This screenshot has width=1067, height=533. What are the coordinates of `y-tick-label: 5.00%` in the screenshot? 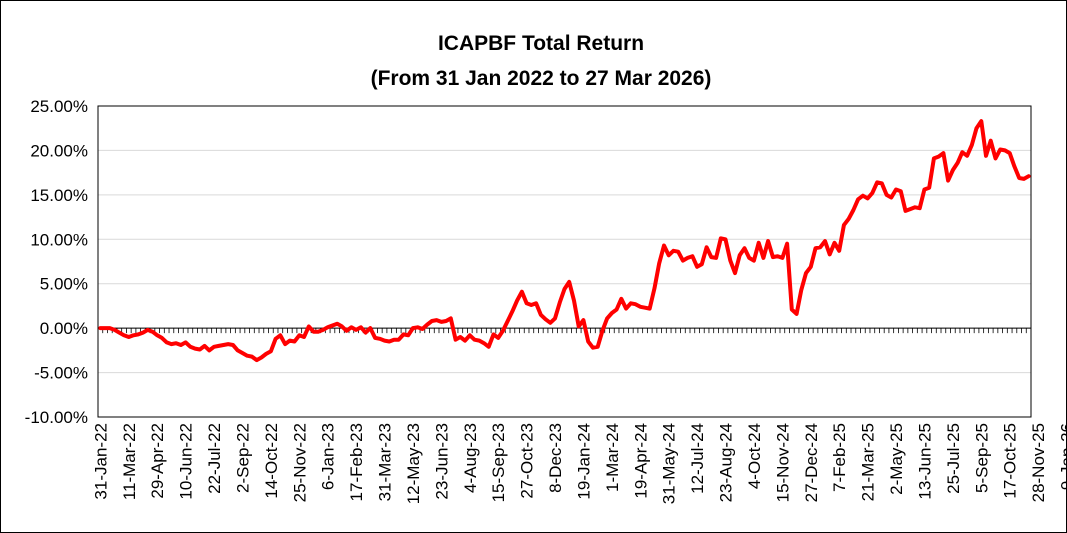 It's located at (64, 284).